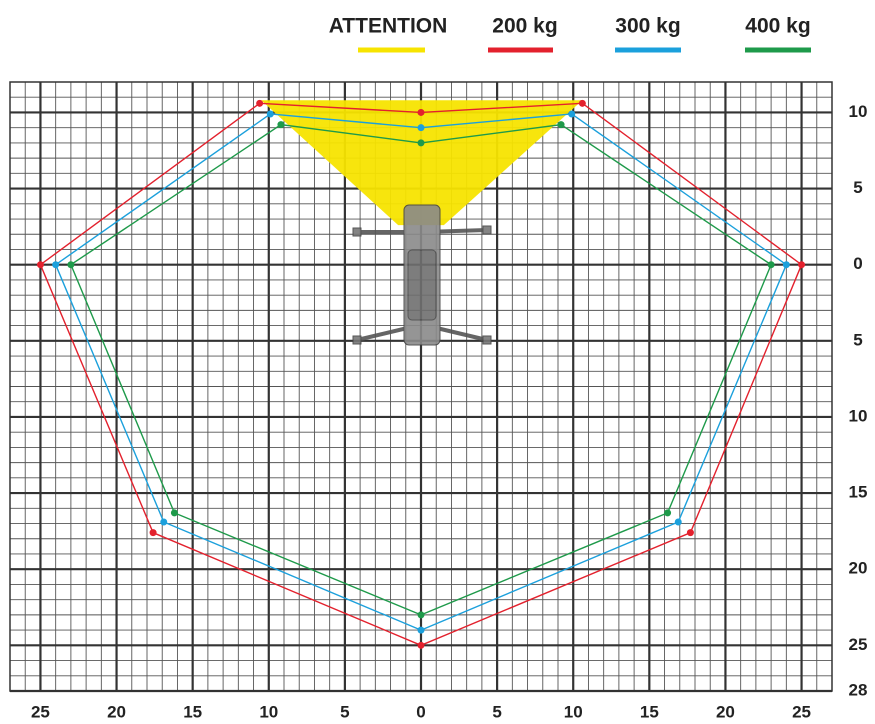 This screenshot has width=875, height=724. Describe the element at coordinates (524, 26) in the screenshot. I see `legend-label: 200 kg` at that location.